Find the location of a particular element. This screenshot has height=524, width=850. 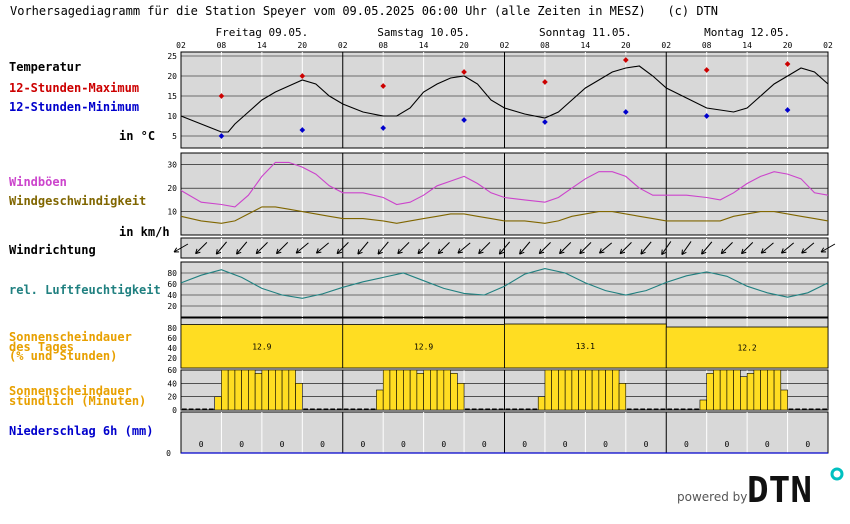

humidity-ytick-label: 40 is located at coordinates (172, 295).